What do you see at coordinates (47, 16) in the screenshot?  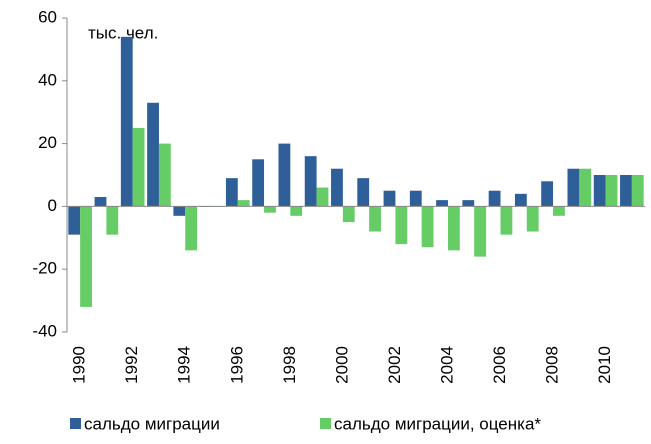 I see `y-tick-label: 60` at bounding box center [47, 16].